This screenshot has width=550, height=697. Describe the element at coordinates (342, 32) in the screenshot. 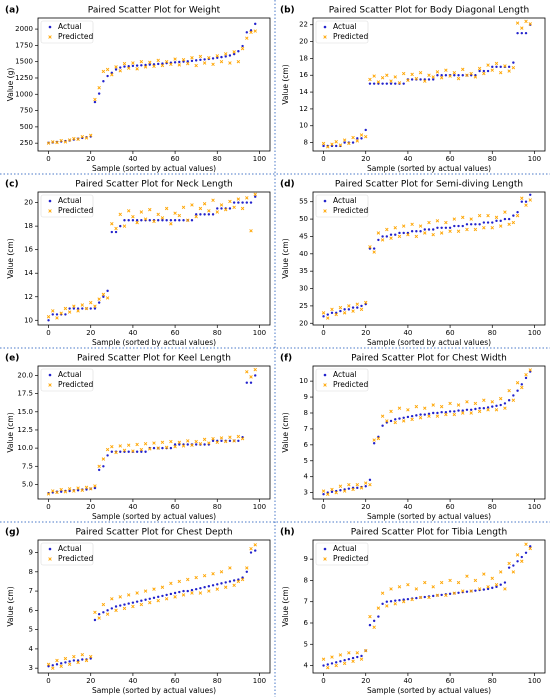

I see `legend-box` at that location.